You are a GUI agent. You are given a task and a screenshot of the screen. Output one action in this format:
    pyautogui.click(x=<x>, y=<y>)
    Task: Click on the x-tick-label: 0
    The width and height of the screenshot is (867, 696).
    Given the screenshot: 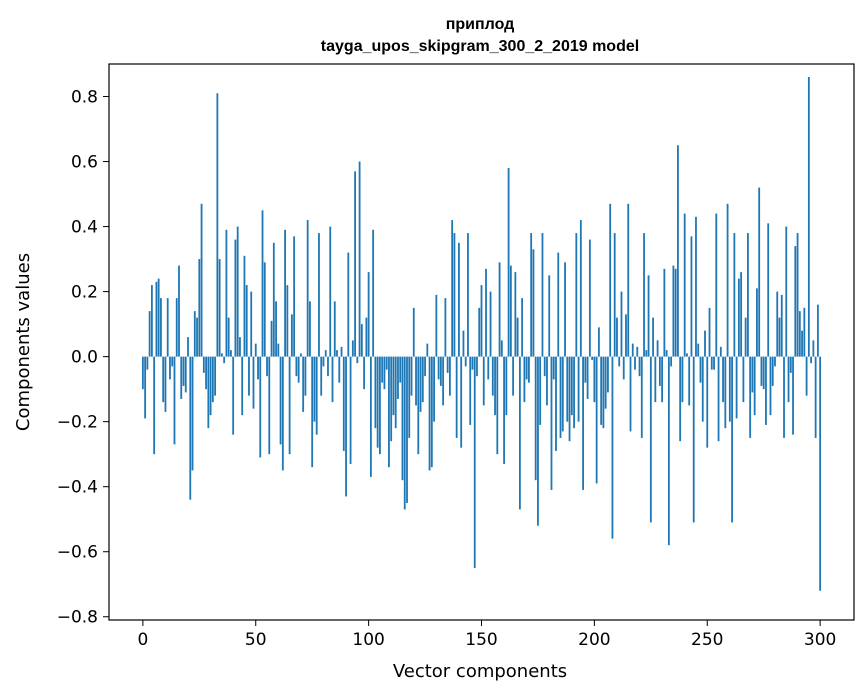 What is the action you would take?
    pyautogui.click(x=142, y=640)
    